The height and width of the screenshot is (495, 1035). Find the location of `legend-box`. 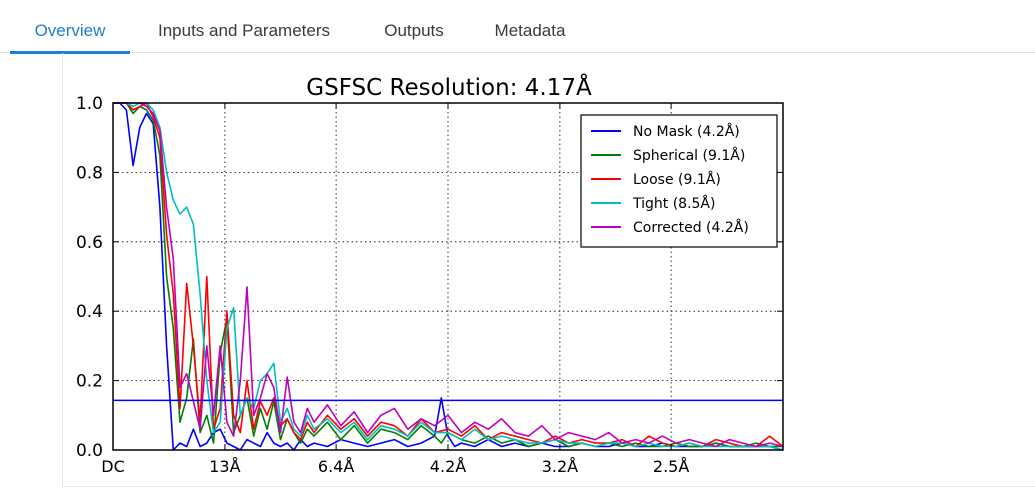

legend-box is located at coordinates (679, 181).